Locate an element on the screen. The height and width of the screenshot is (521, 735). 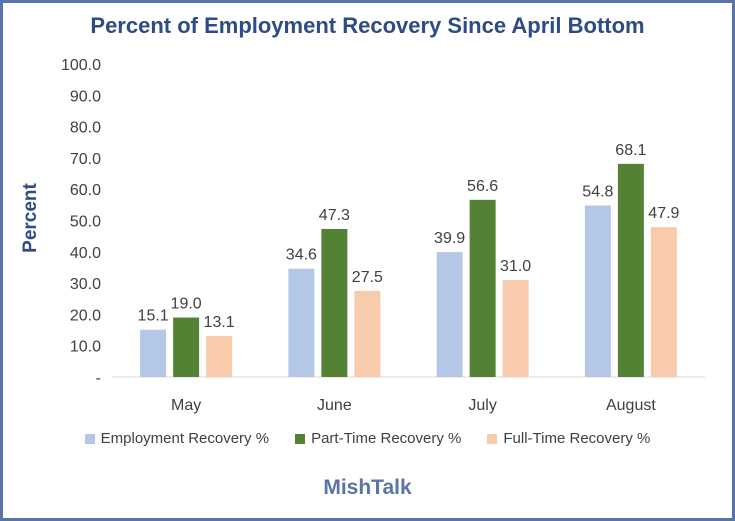
legend-item-full-time: Full-Time Recovery % is located at coordinates (568, 438).